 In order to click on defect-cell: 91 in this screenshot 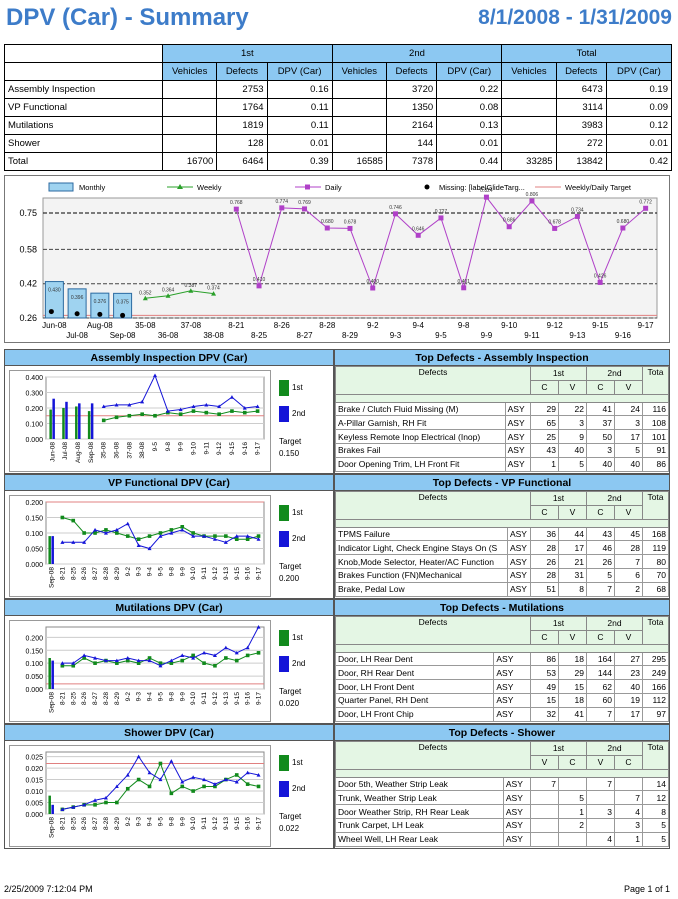, I will do `click(655, 450)`.